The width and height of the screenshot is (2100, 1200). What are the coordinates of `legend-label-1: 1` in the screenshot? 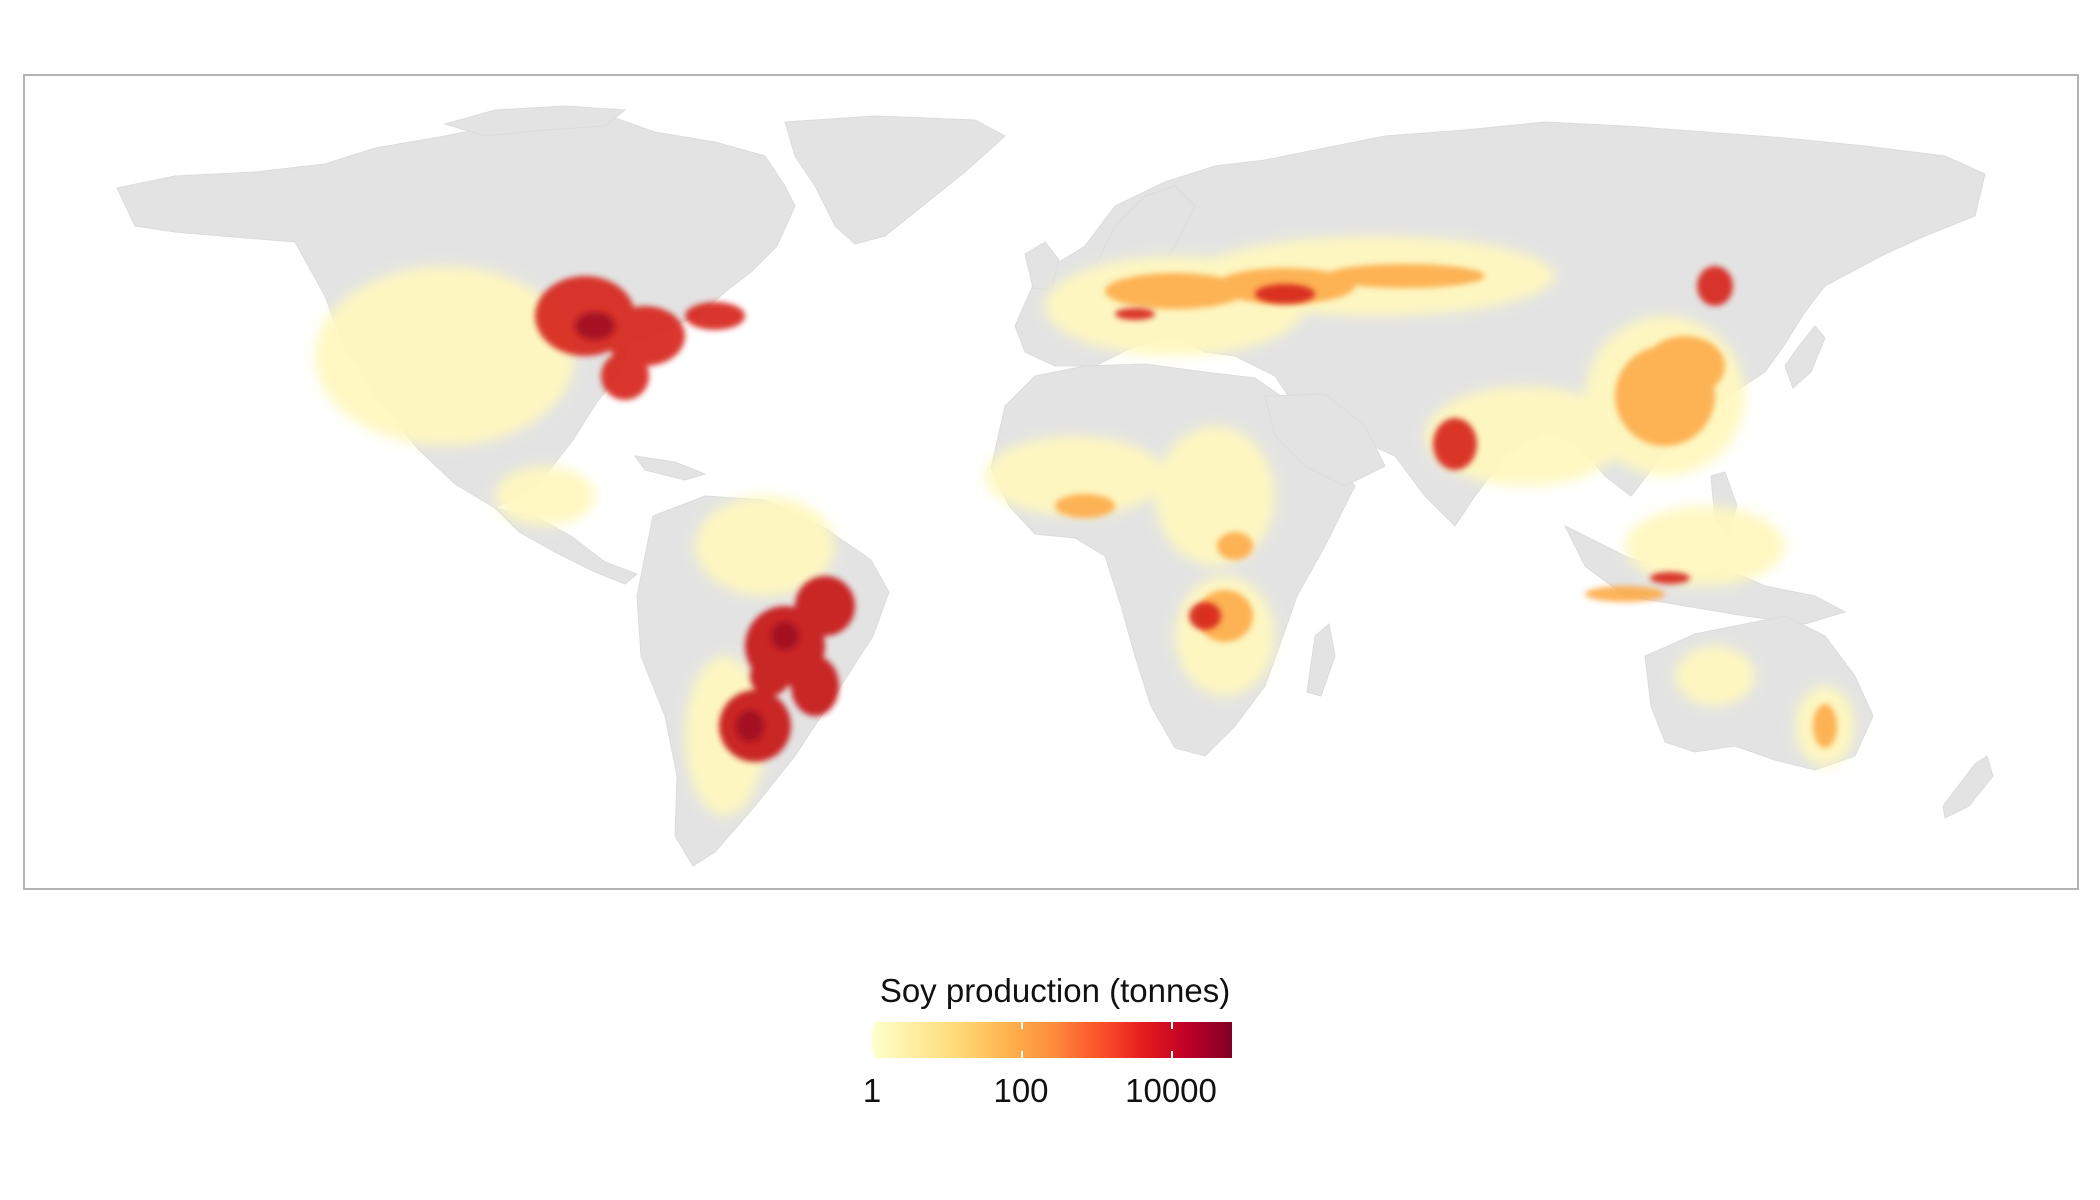 It's located at (872, 1090).